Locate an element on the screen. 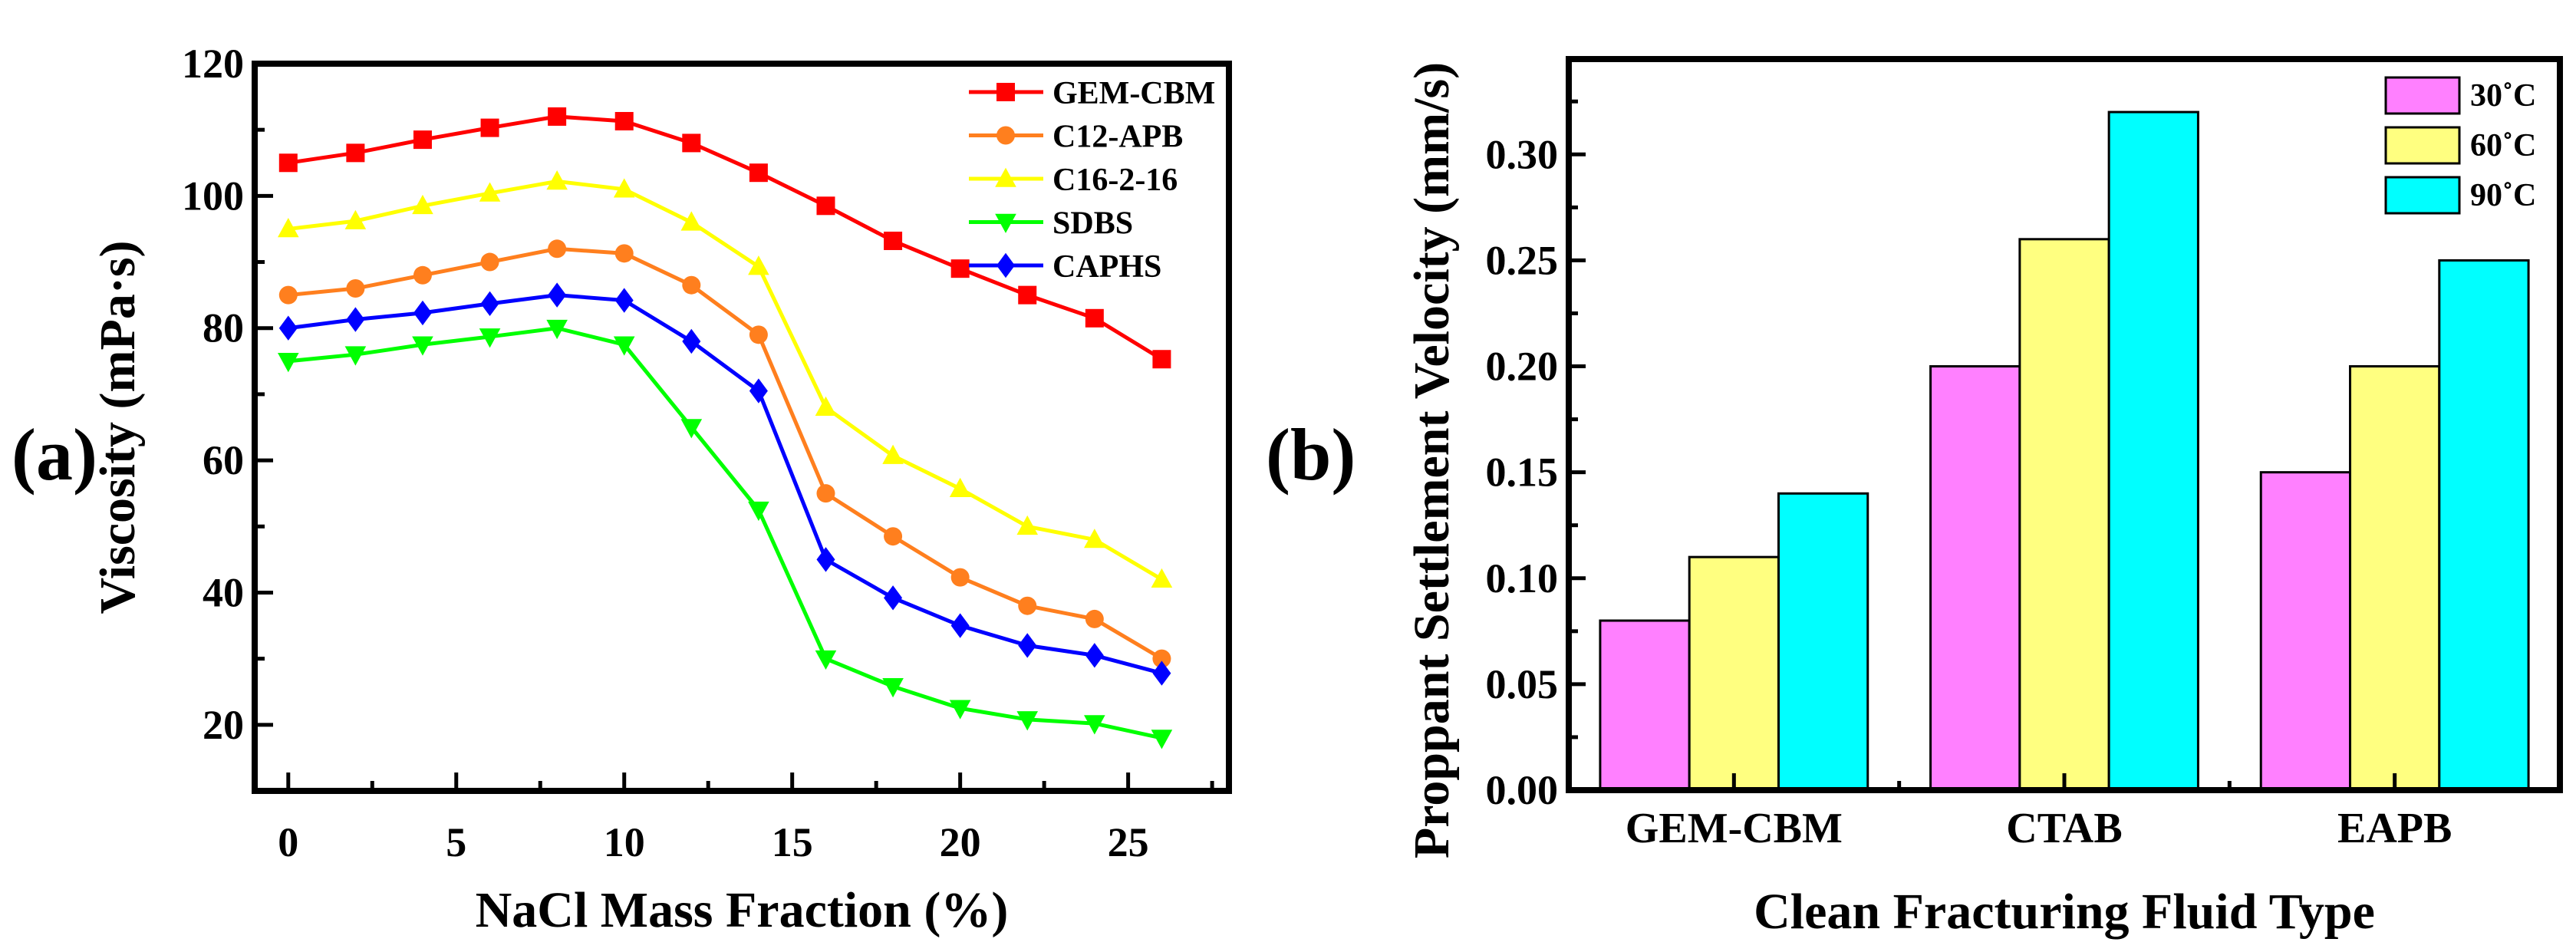  b-y-axis-title: Proppant Settlement Velocity (mm/s) is located at coordinates (1432, 460).